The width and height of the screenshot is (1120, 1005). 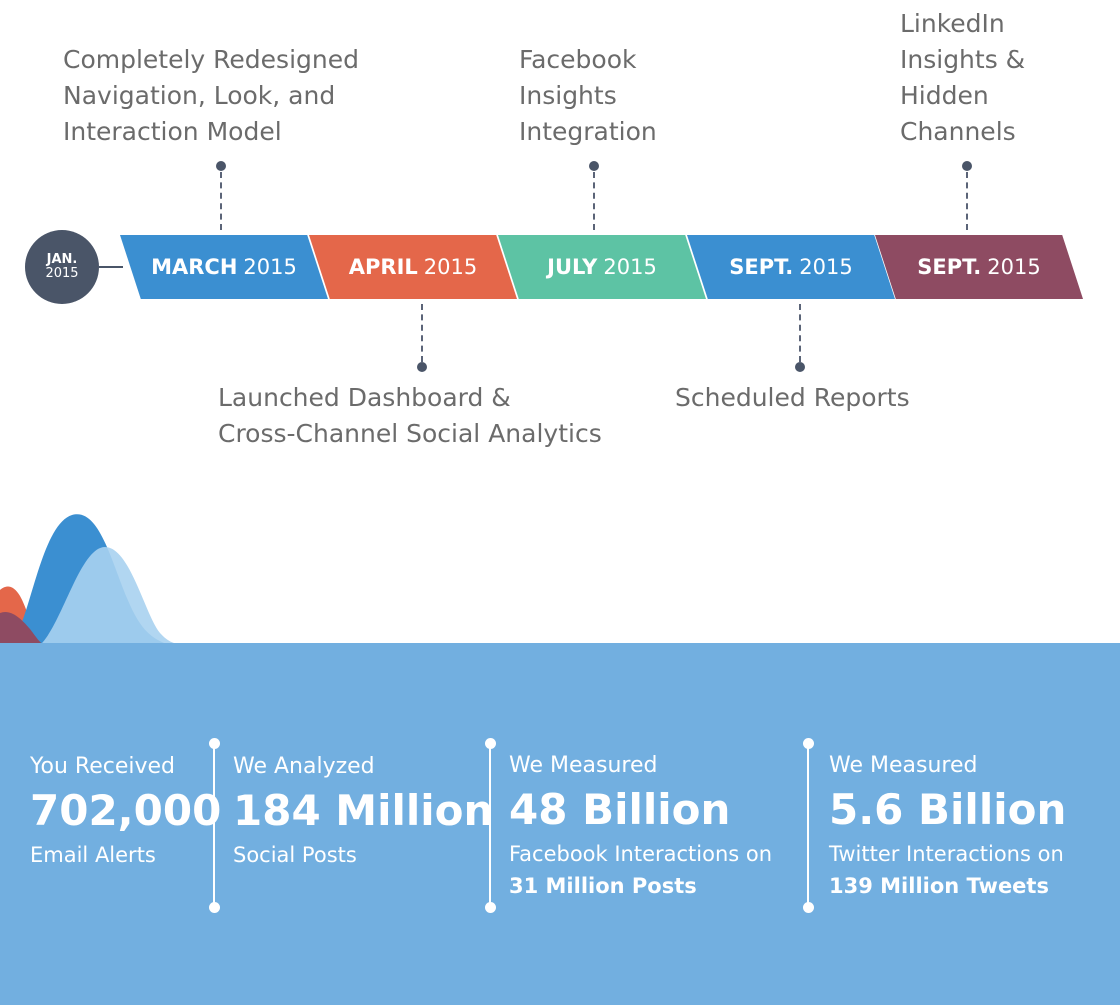 I want to click on ribbon-month: APRIL, so click(x=383, y=267).